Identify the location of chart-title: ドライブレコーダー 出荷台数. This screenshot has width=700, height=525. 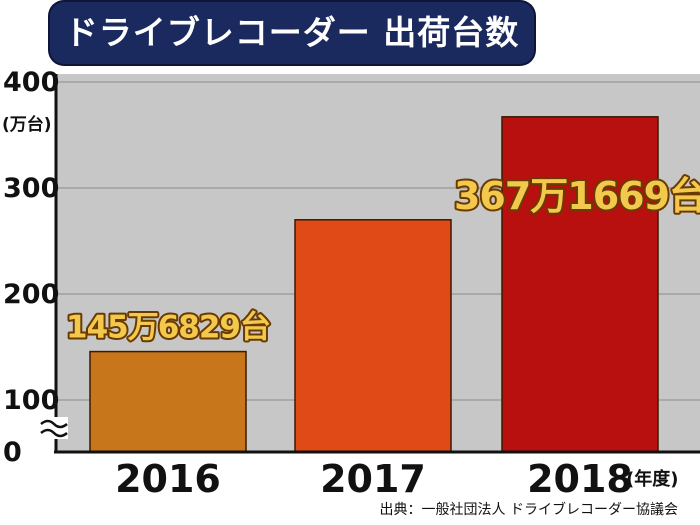
(292, 32).